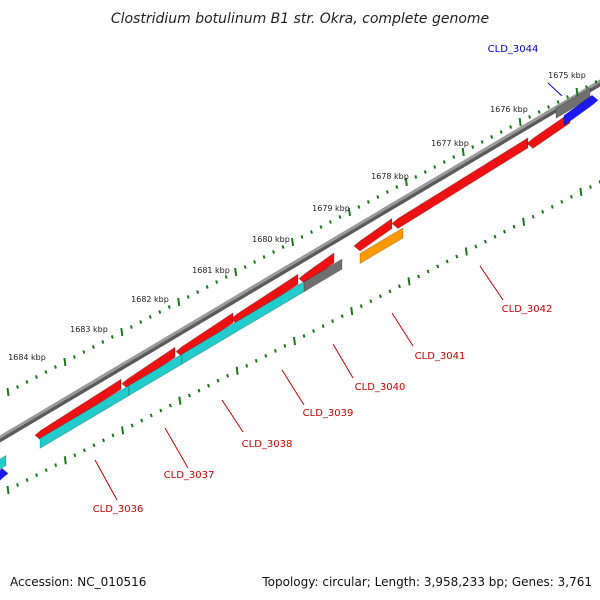  Describe the element at coordinates (381, 246) in the screenshot. I see `gene-feature-orange` at that location.